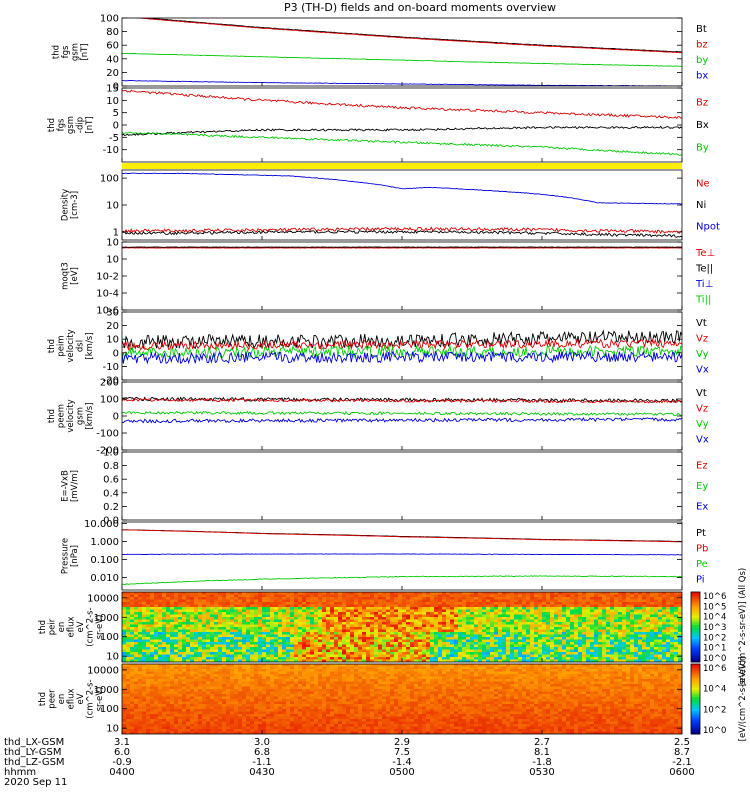 Image resolution: width=750 pixels, height=800 pixels. What do you see at coordinates (116, 232) in the screenshot?
I see `y-tick-label: 1` at bounding box center [116, 232].